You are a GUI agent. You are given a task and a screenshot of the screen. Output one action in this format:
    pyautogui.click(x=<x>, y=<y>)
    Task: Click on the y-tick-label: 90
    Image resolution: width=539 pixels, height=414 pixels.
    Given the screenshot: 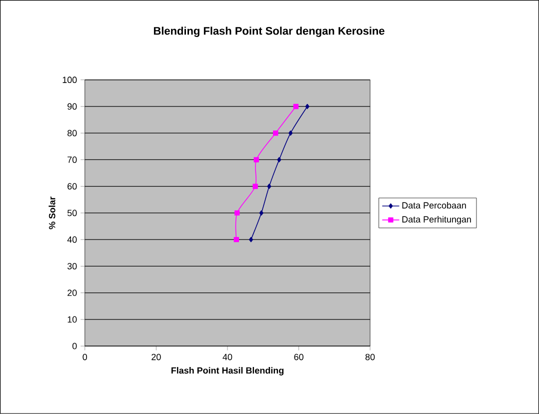 What is the action you would take?
    pyautogui.click(x=72, y=106)
    